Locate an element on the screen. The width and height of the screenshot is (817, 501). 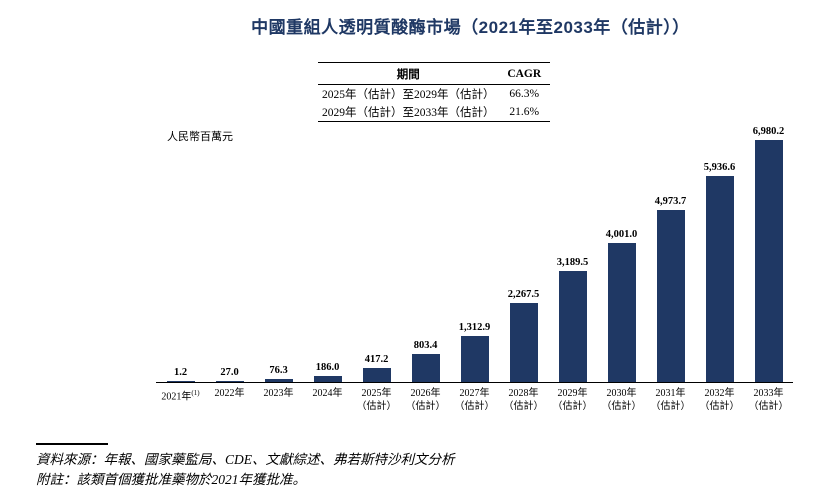
bar-group: 2,267.5 is located at coordinates (523, 251).